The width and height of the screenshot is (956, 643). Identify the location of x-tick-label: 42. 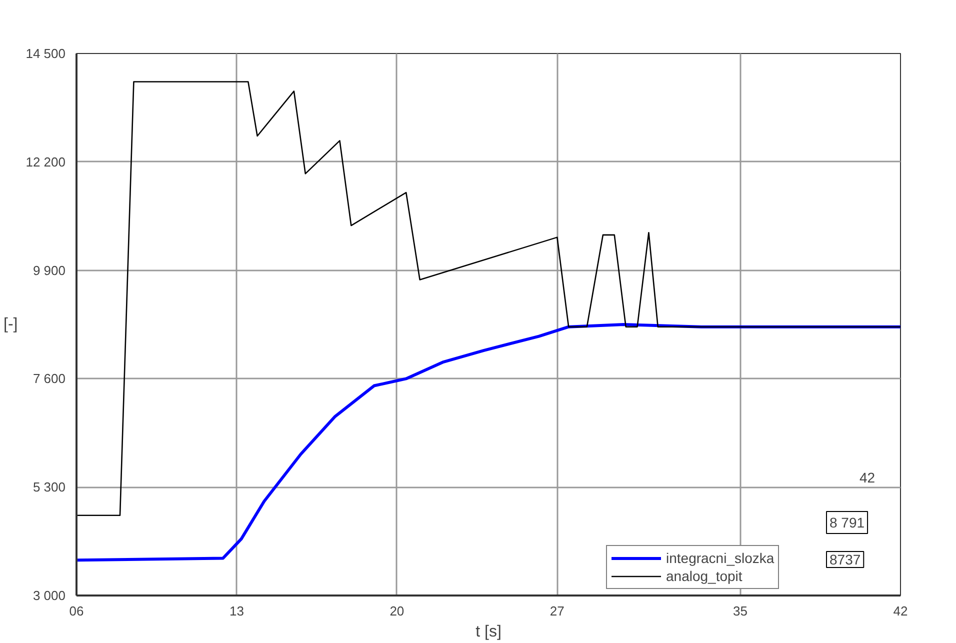
(900, 611).